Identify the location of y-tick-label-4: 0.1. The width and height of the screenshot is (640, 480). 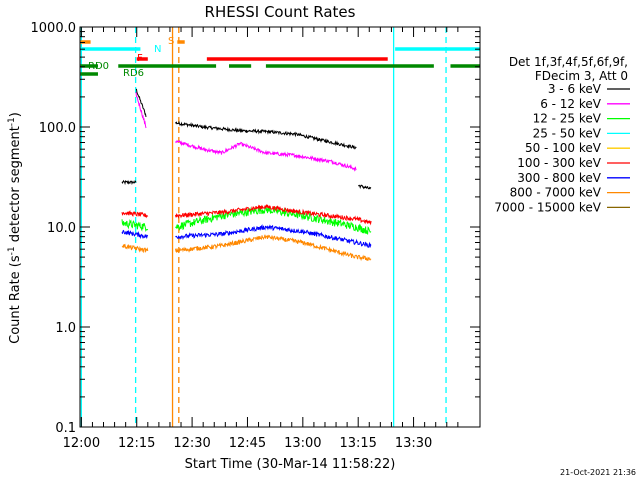
(65, 428).